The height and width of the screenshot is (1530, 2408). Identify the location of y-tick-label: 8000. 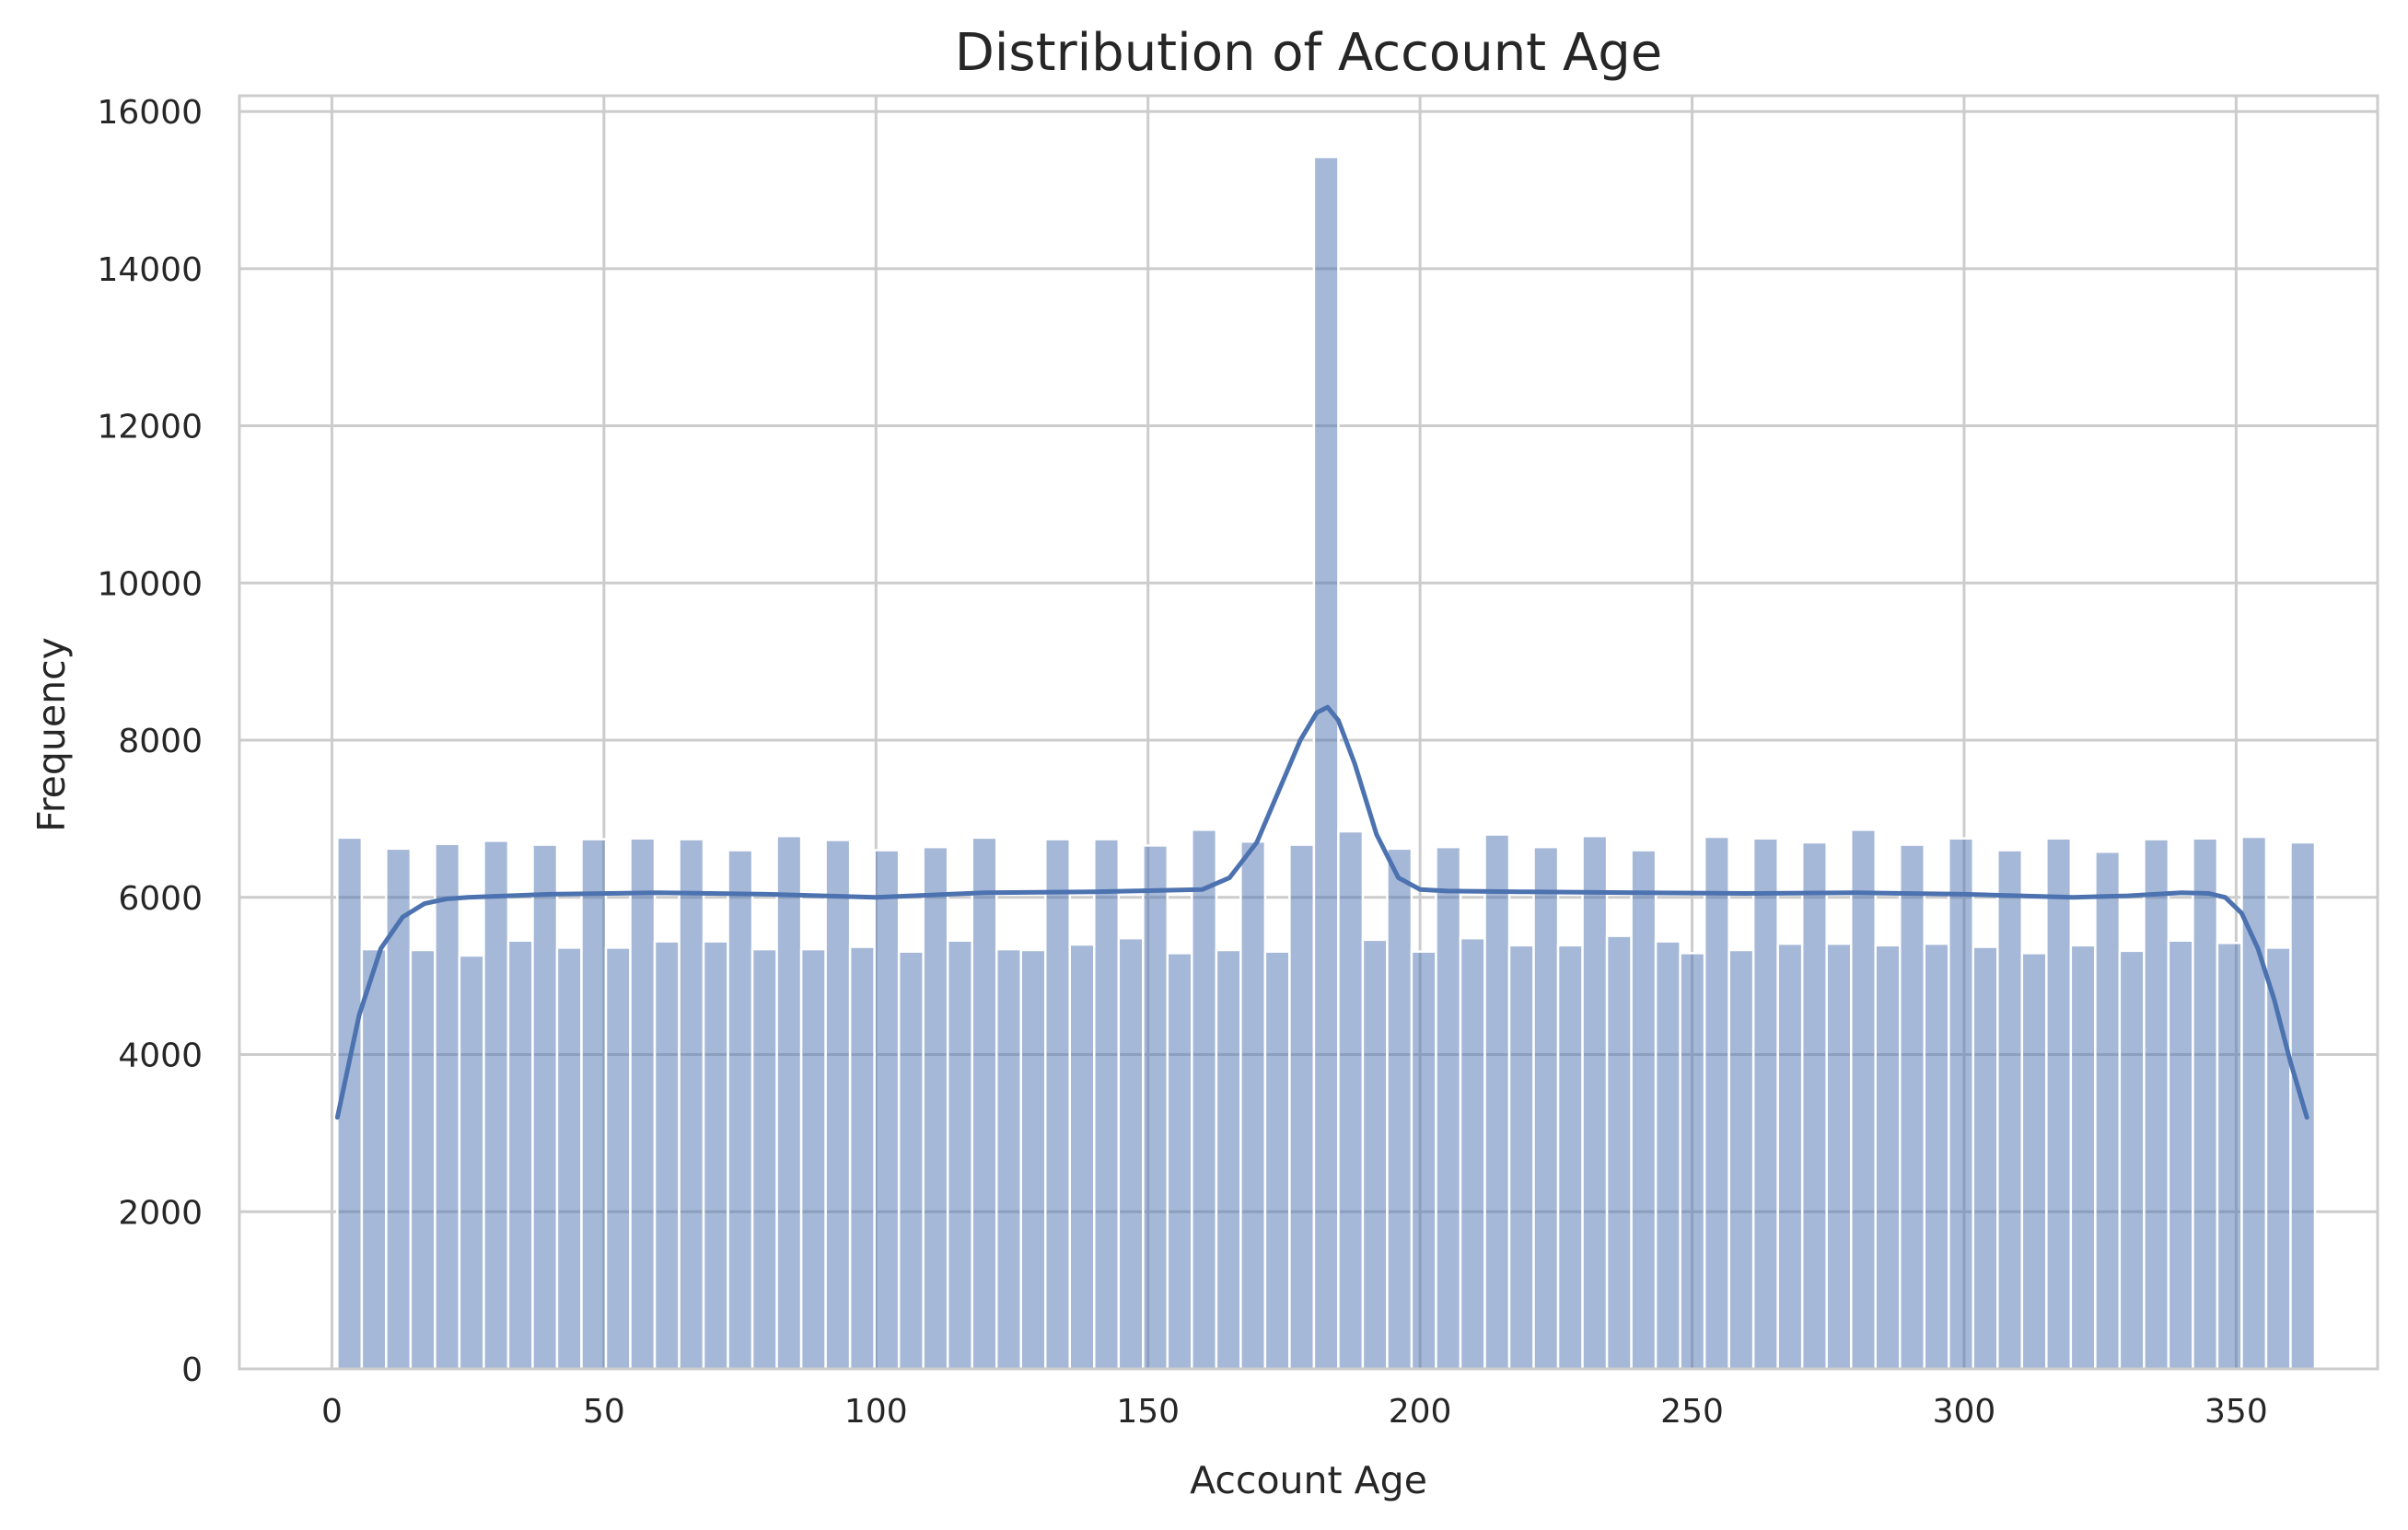
(160, 741).